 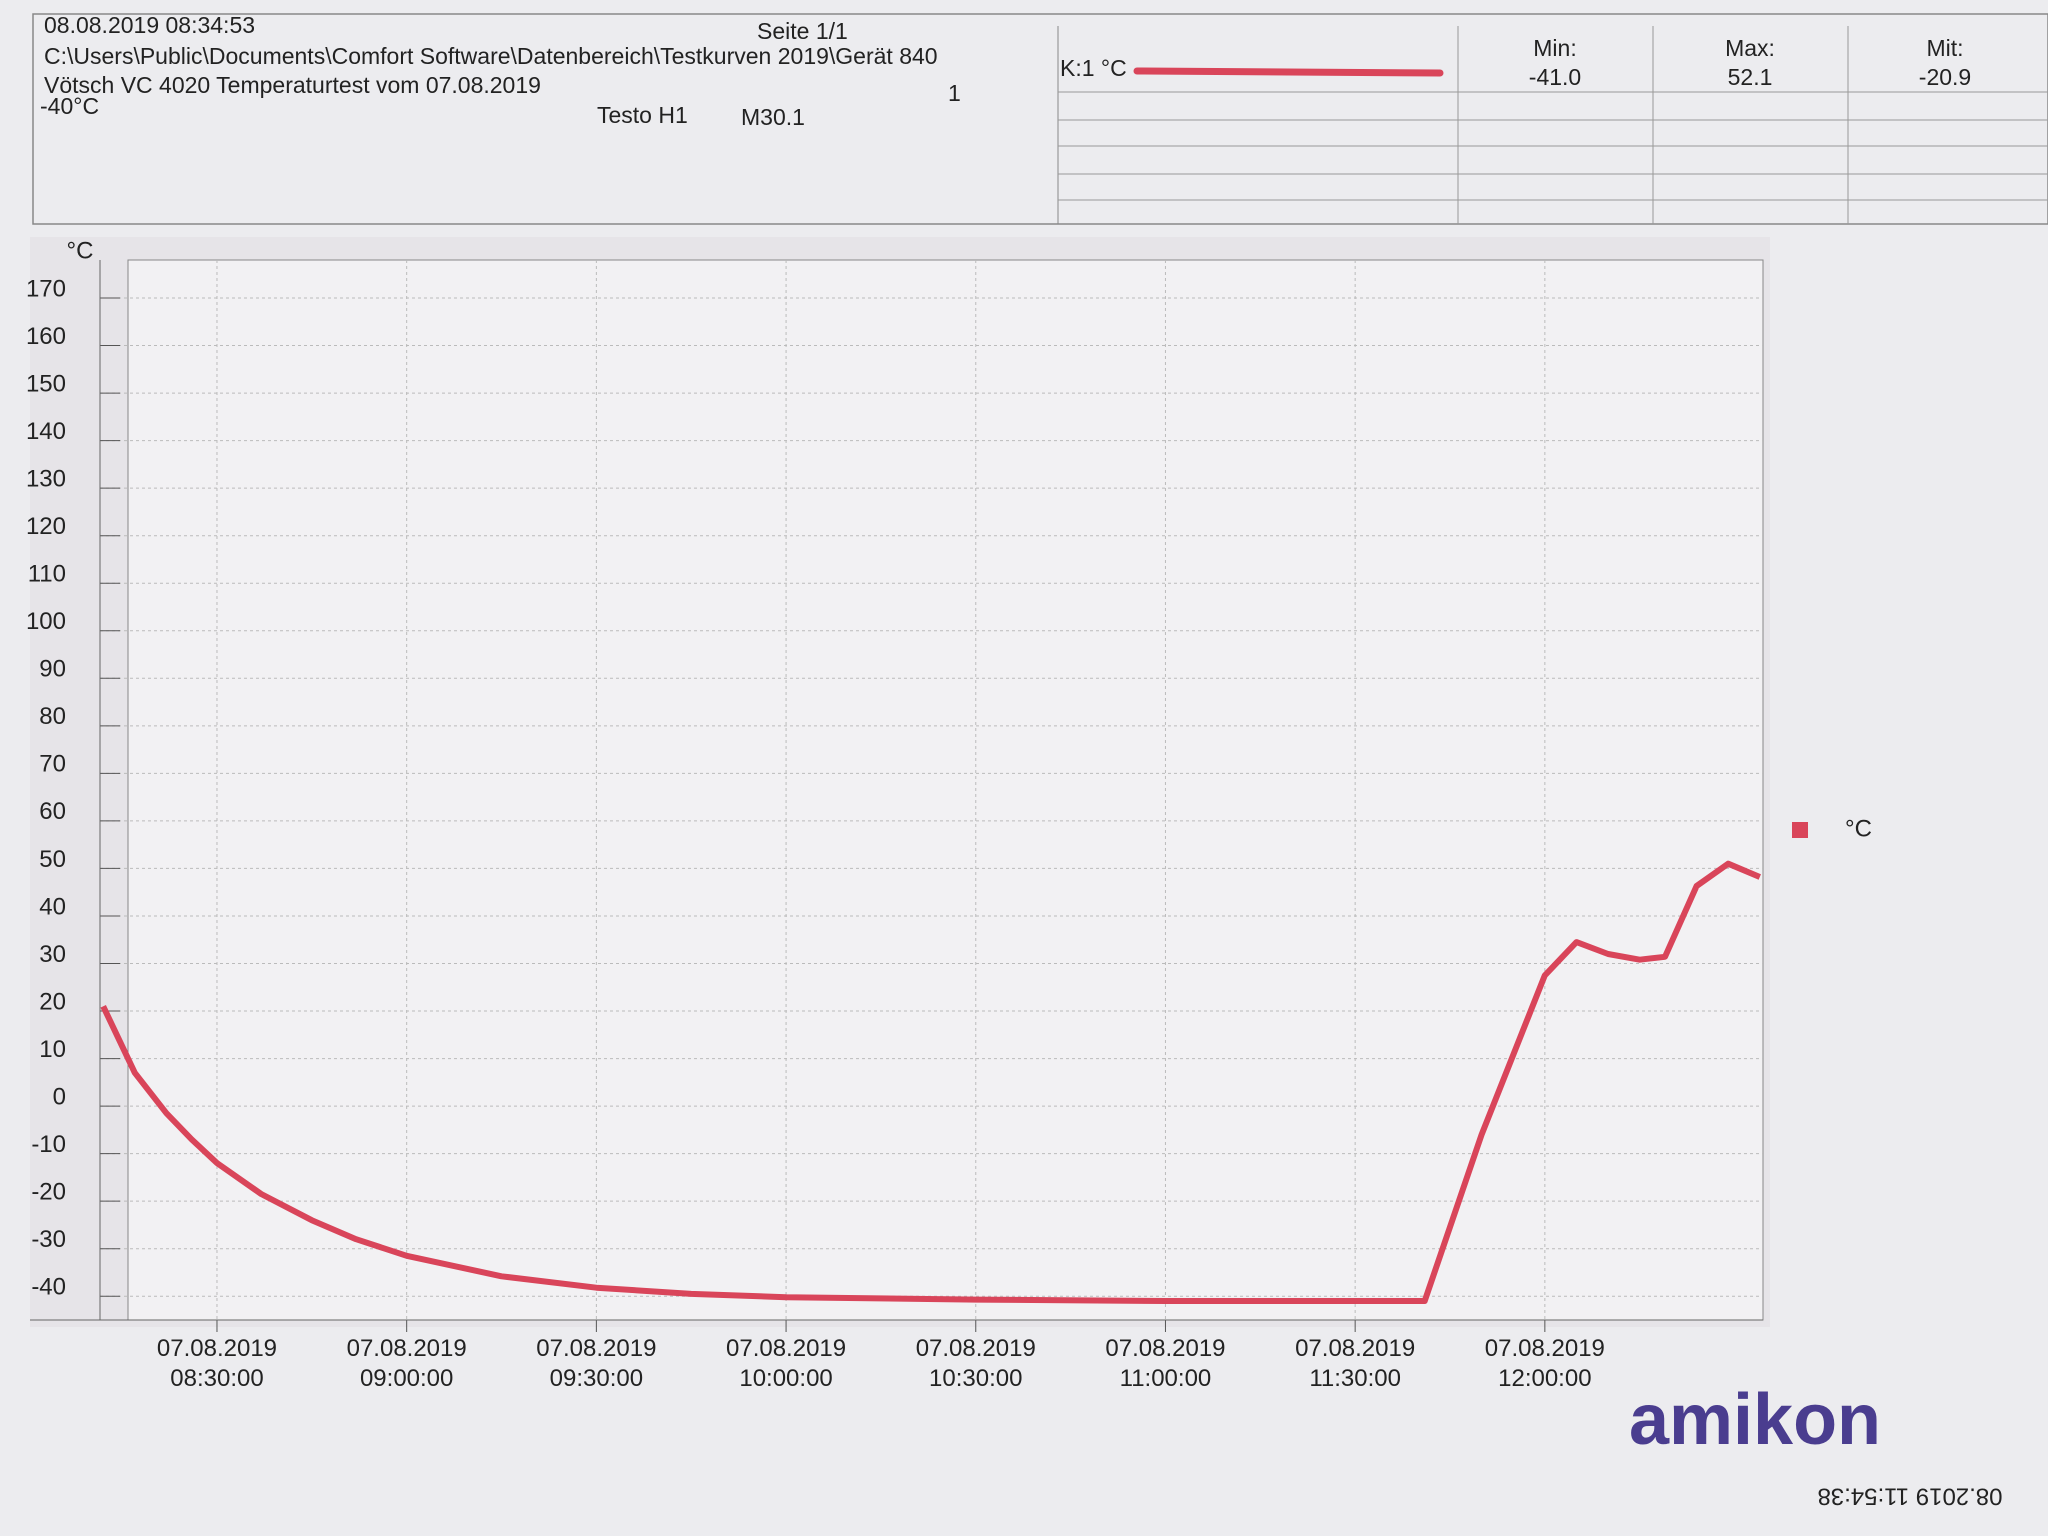 I want to click on footer: 08.2019 11:54:38, so click(x=1909, y=1496).